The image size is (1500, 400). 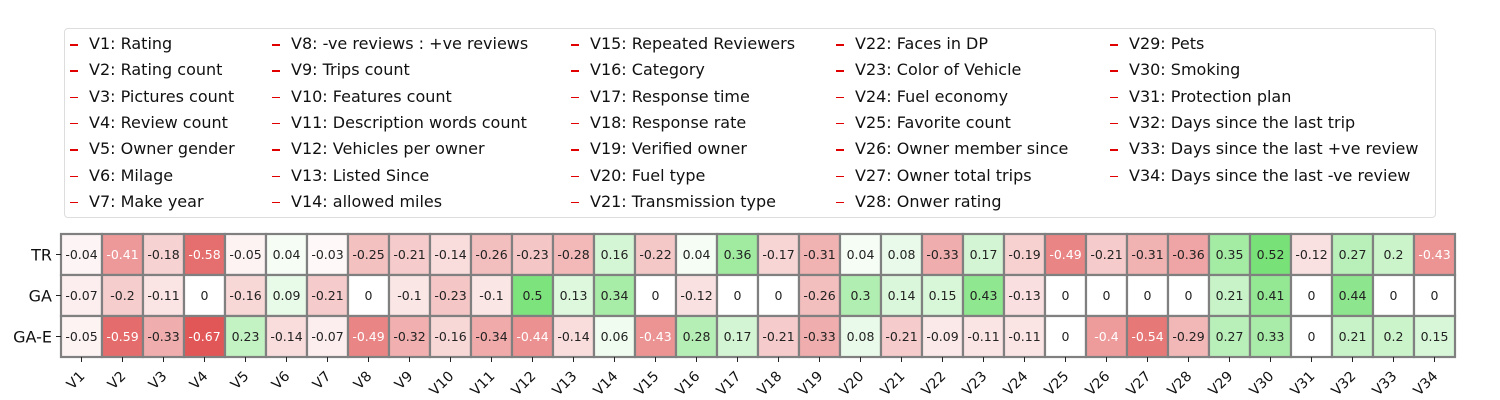 I want to click on x-tick-label: V2, so click(x=117, y=381).